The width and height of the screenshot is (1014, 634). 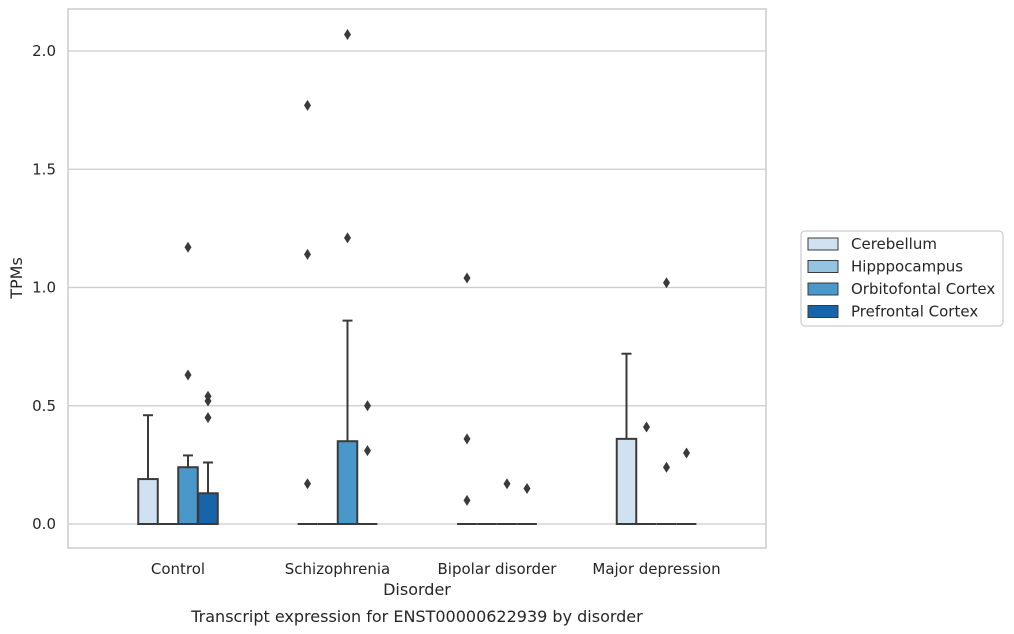 What do you see at coordinates (894, 244) in the screenshot?
I see `legend-label: Cerebellum` at bounding box center [894, 244].